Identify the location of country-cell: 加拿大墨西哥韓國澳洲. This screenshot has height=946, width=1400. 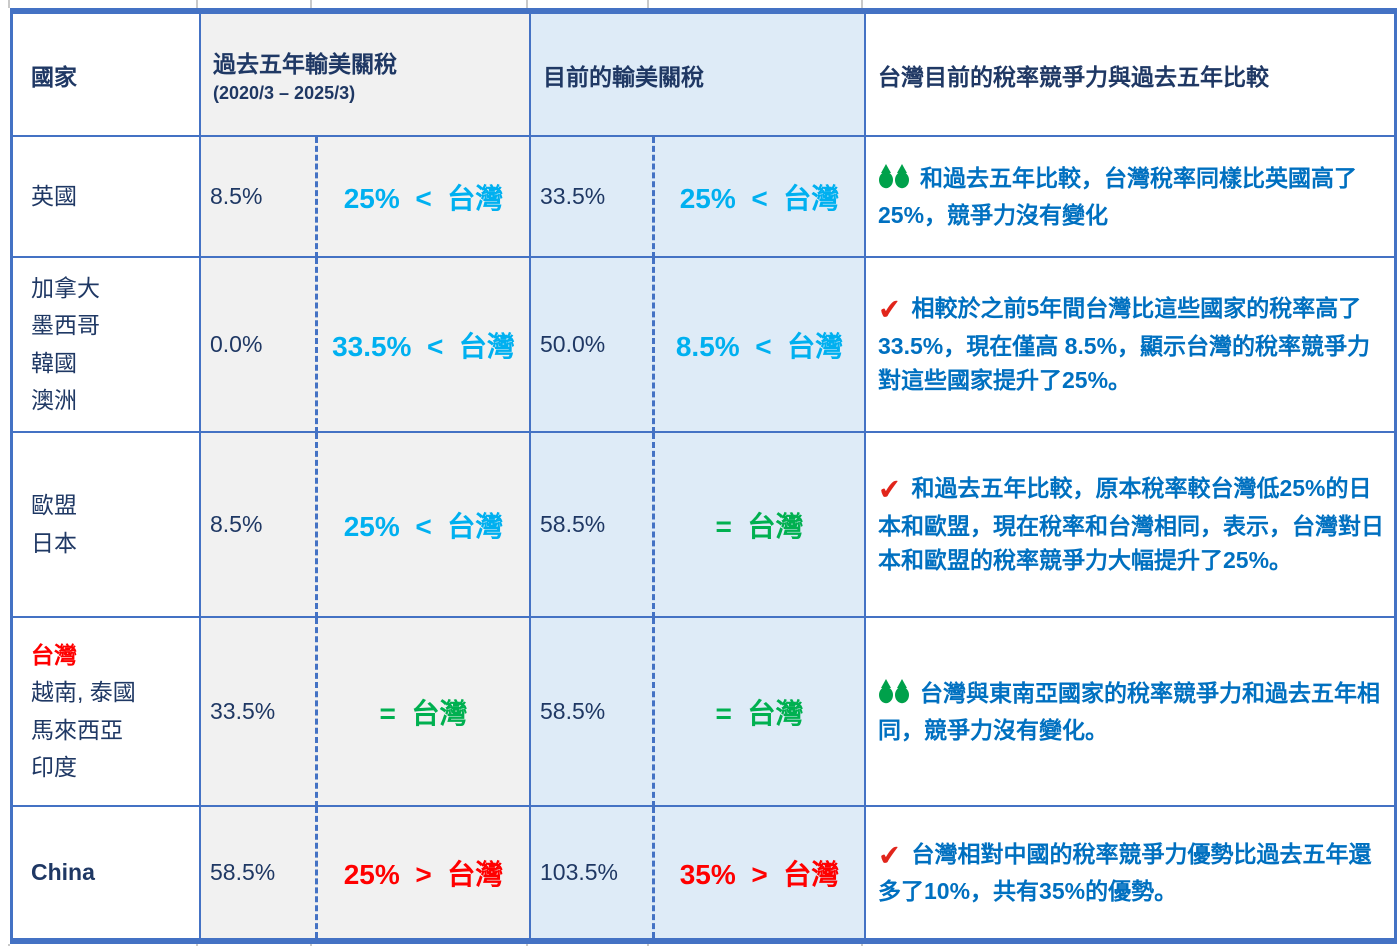
(107, 345).